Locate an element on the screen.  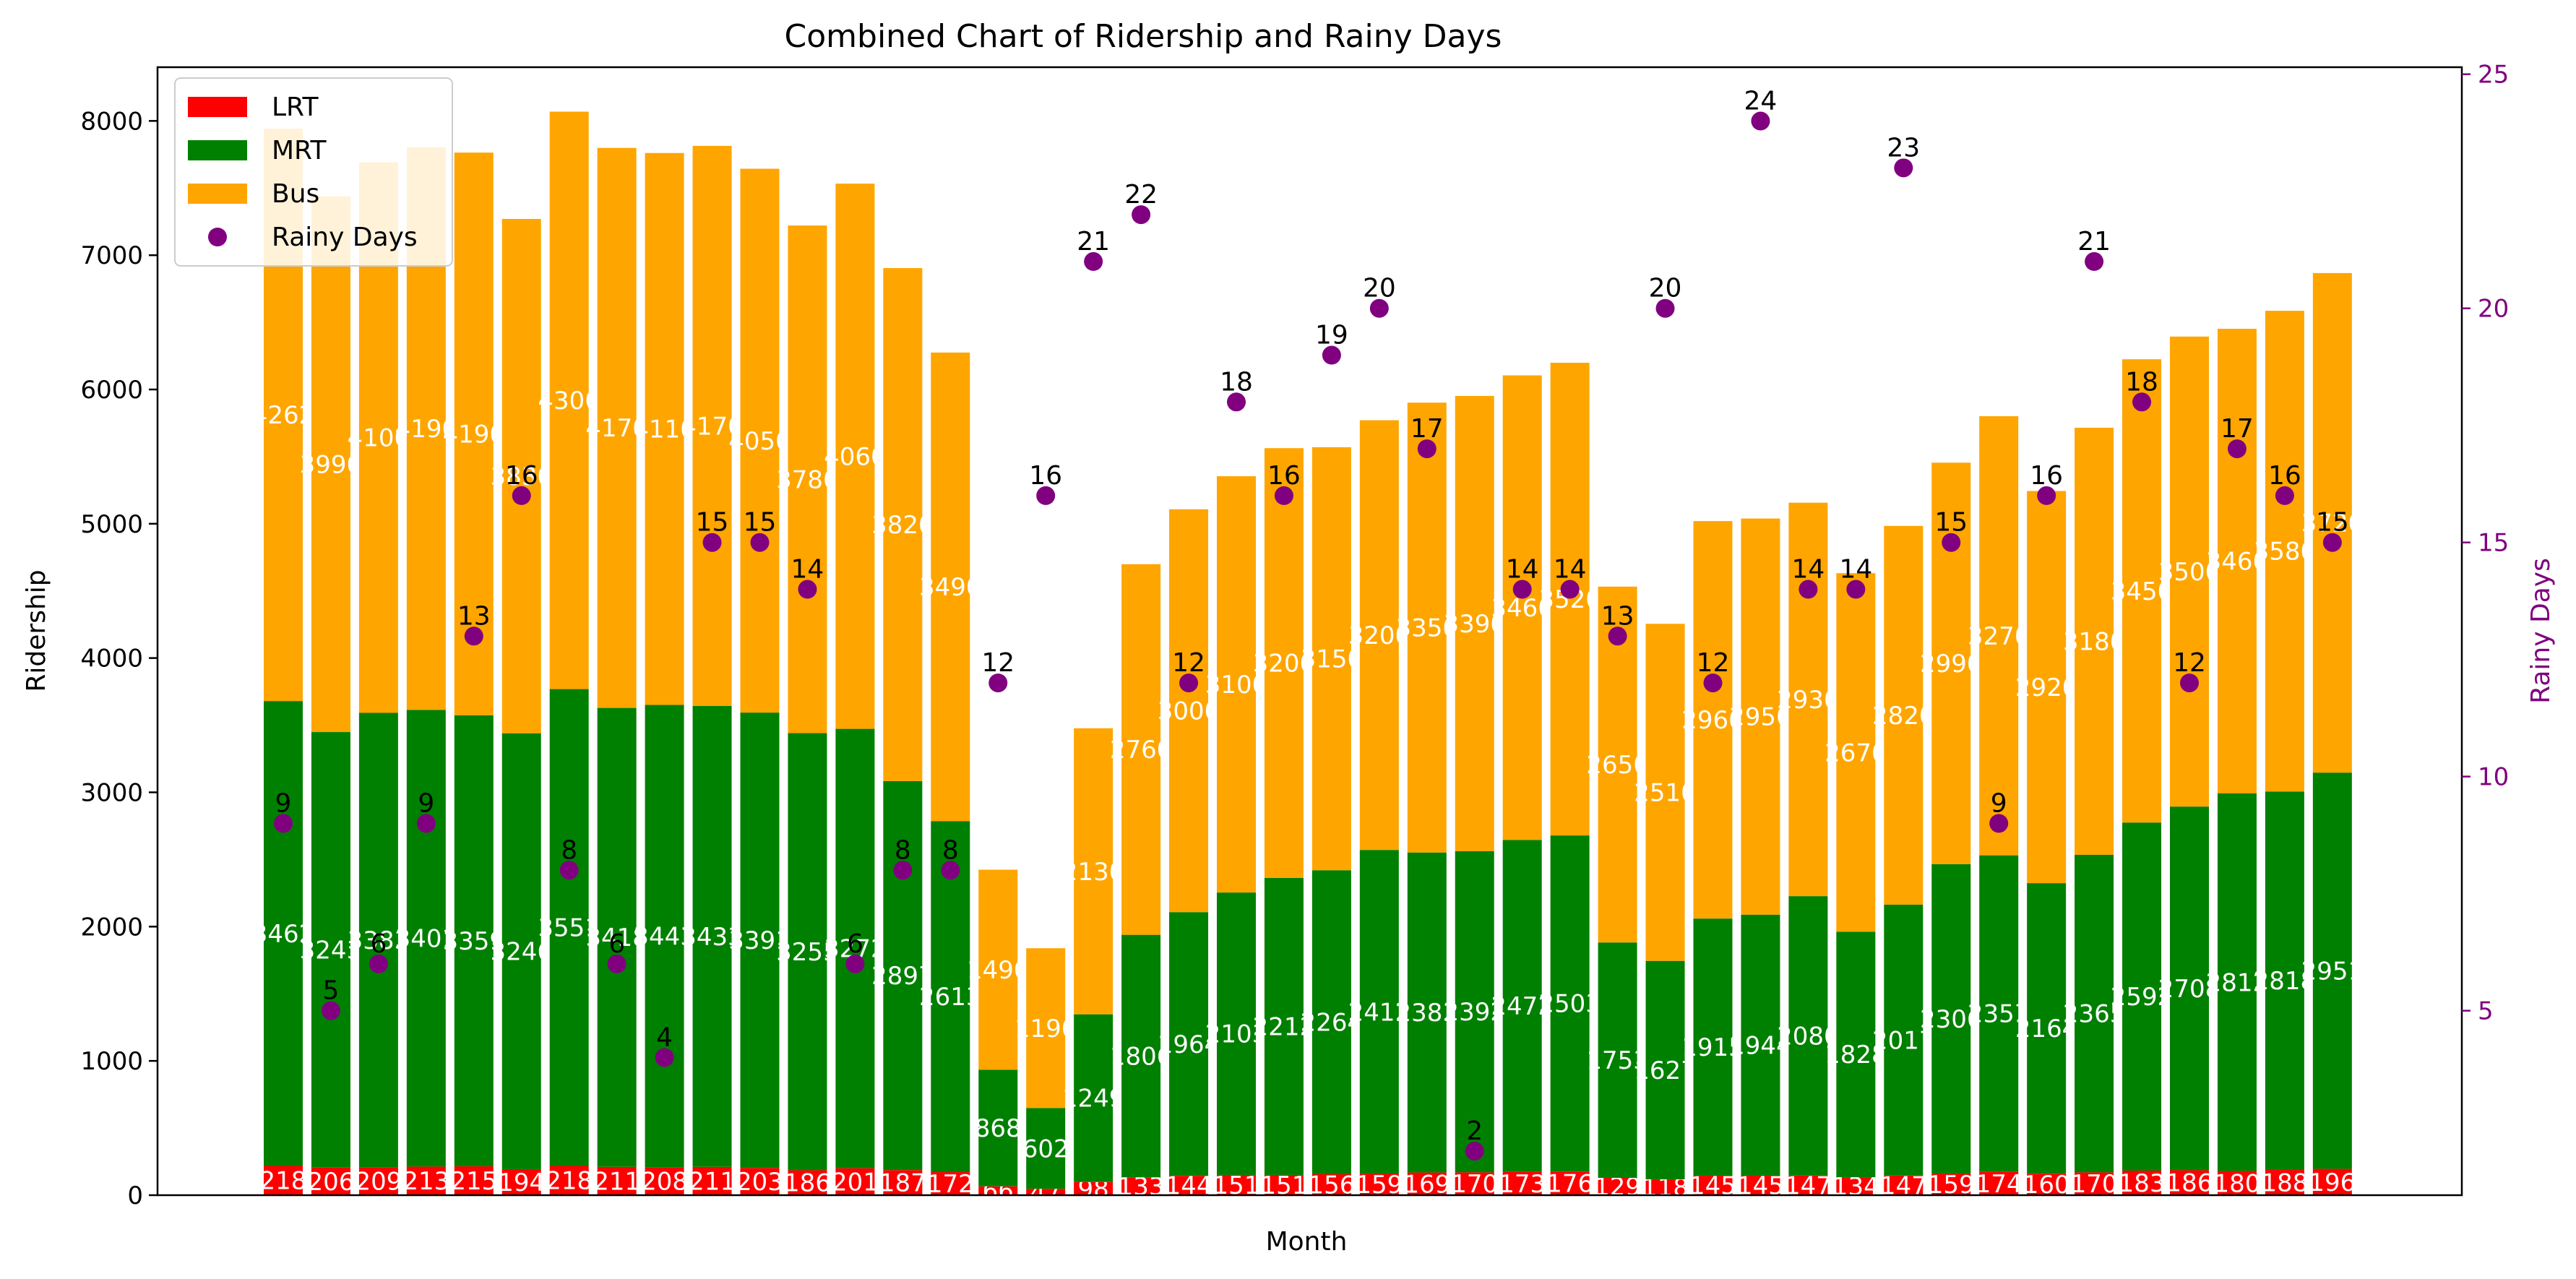
y-axis-title: Ridership is located at coordinates (36, 630).